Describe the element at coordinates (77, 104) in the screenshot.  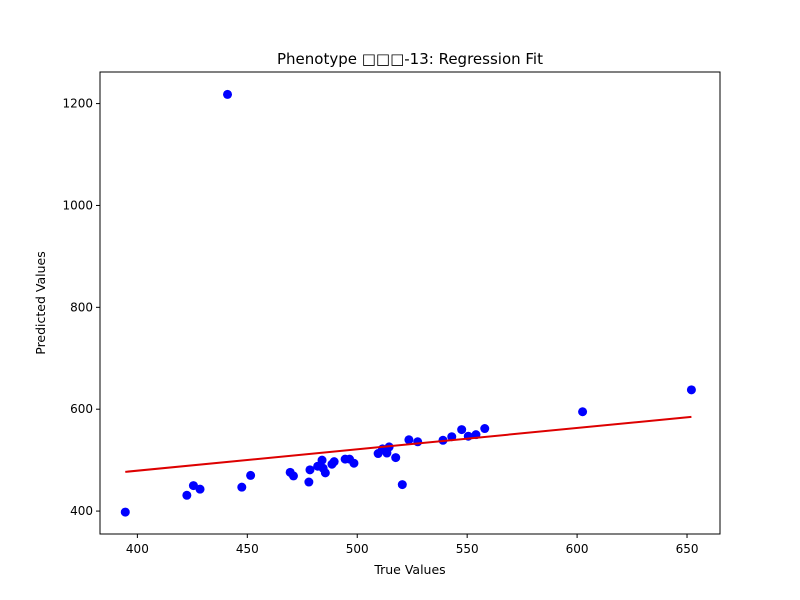
I see `y-tick-label: 1200` at that location.